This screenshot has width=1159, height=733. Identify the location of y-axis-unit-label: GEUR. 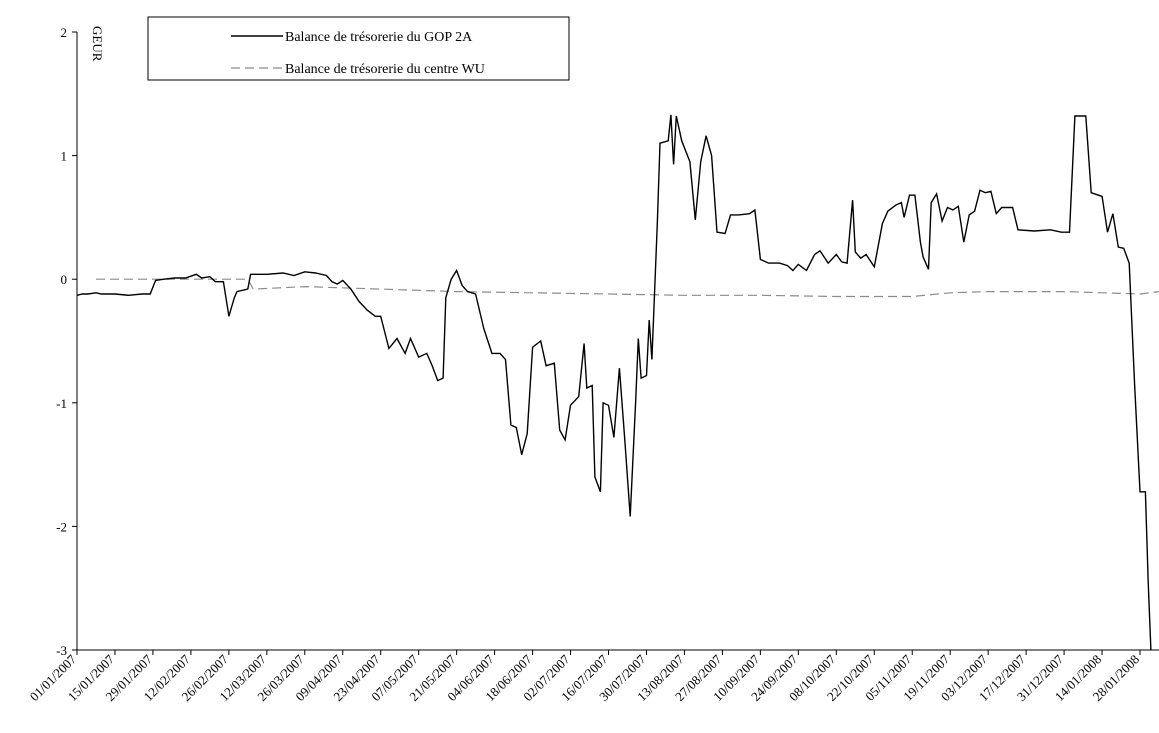
(97, 44).